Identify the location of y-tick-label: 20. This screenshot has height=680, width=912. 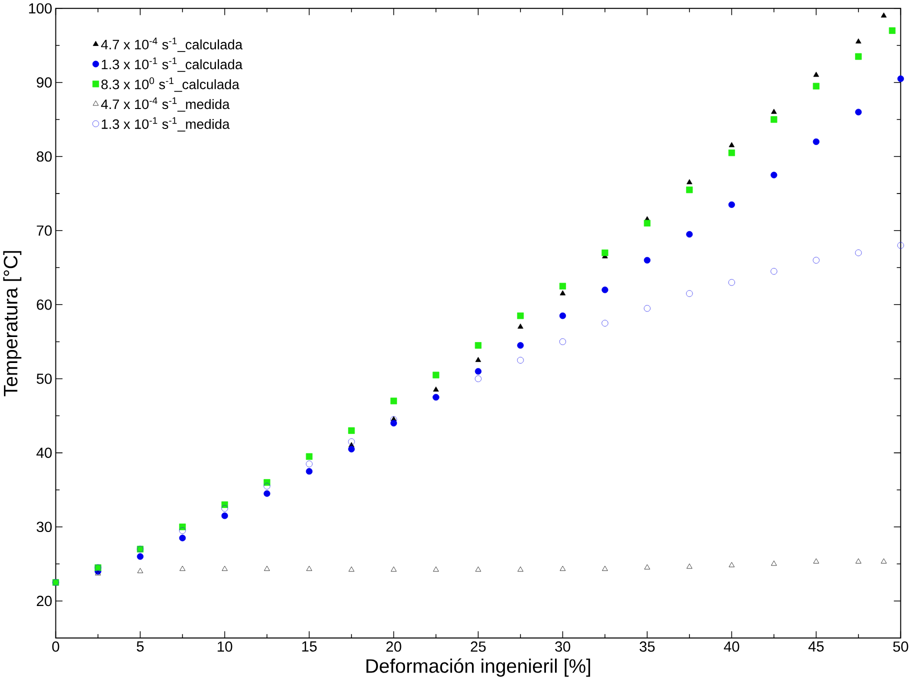
(44, 601).